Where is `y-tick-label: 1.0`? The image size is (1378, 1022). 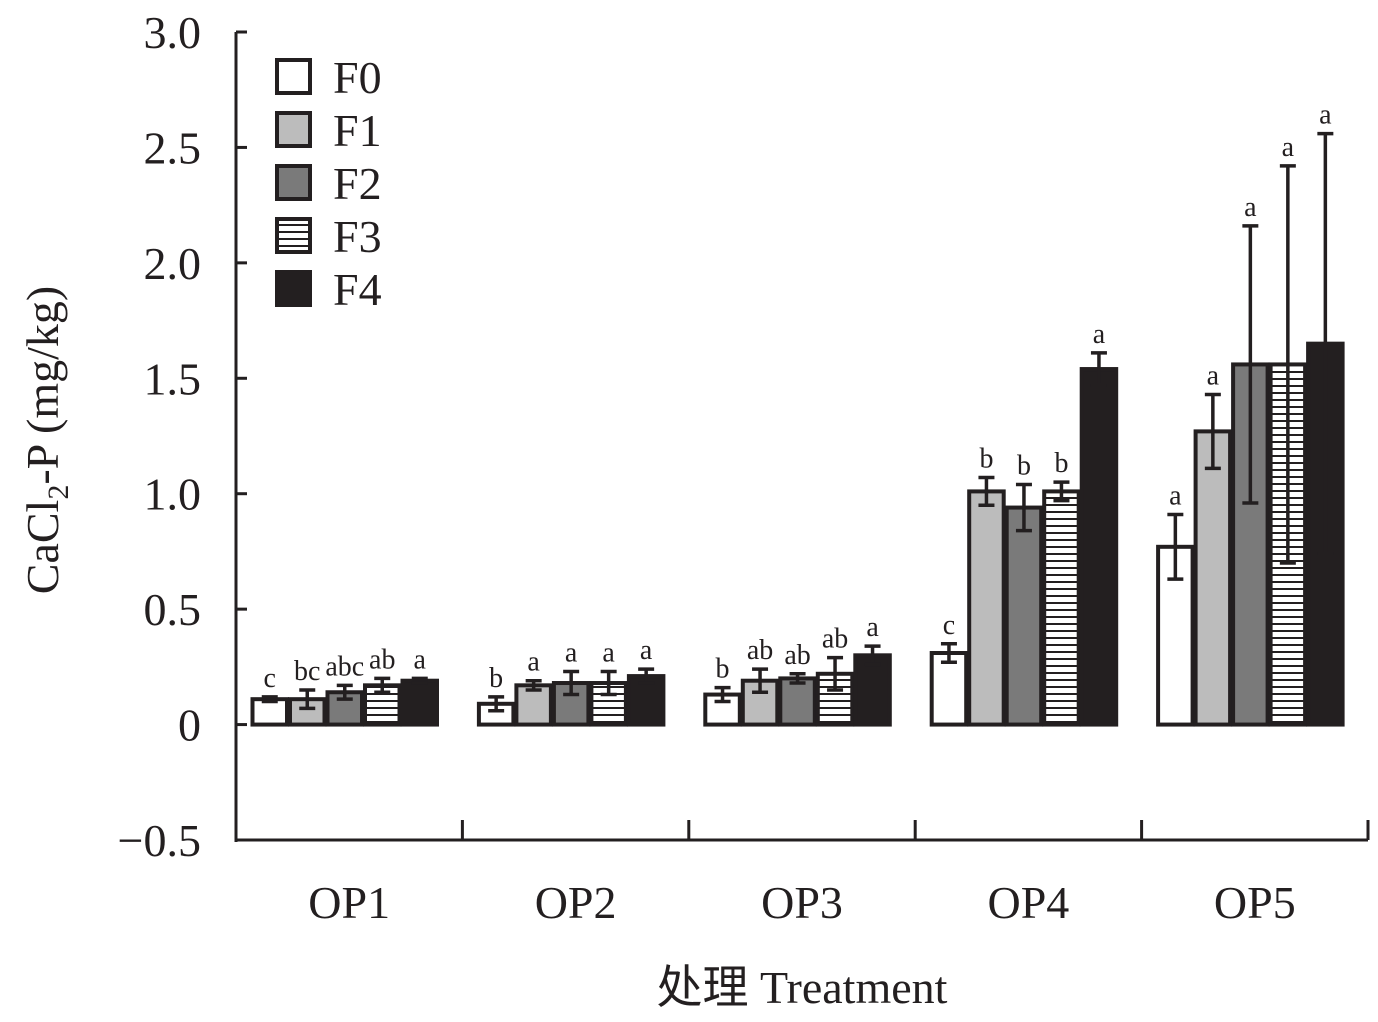 y-tick-label: 1.0 is located at coordinates (173, 494).